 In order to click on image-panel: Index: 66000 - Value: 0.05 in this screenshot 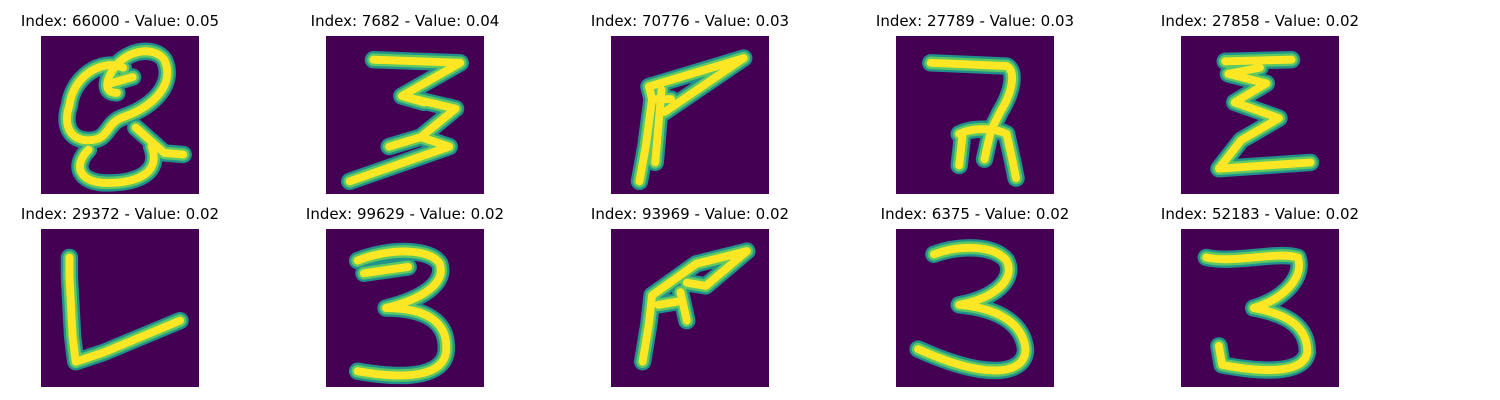, I will do `click(120, 106)`.